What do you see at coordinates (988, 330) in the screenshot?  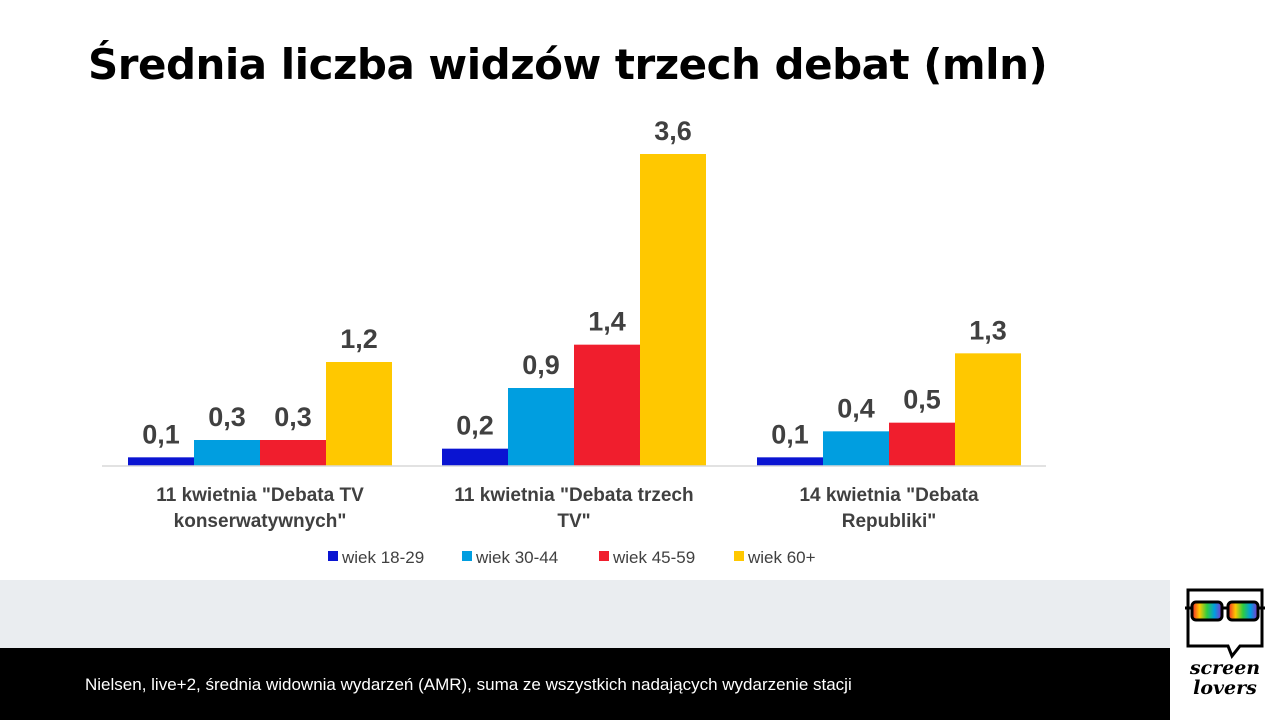 I see `value-label-2-3: 1,3` at bounding box center [988, 330].